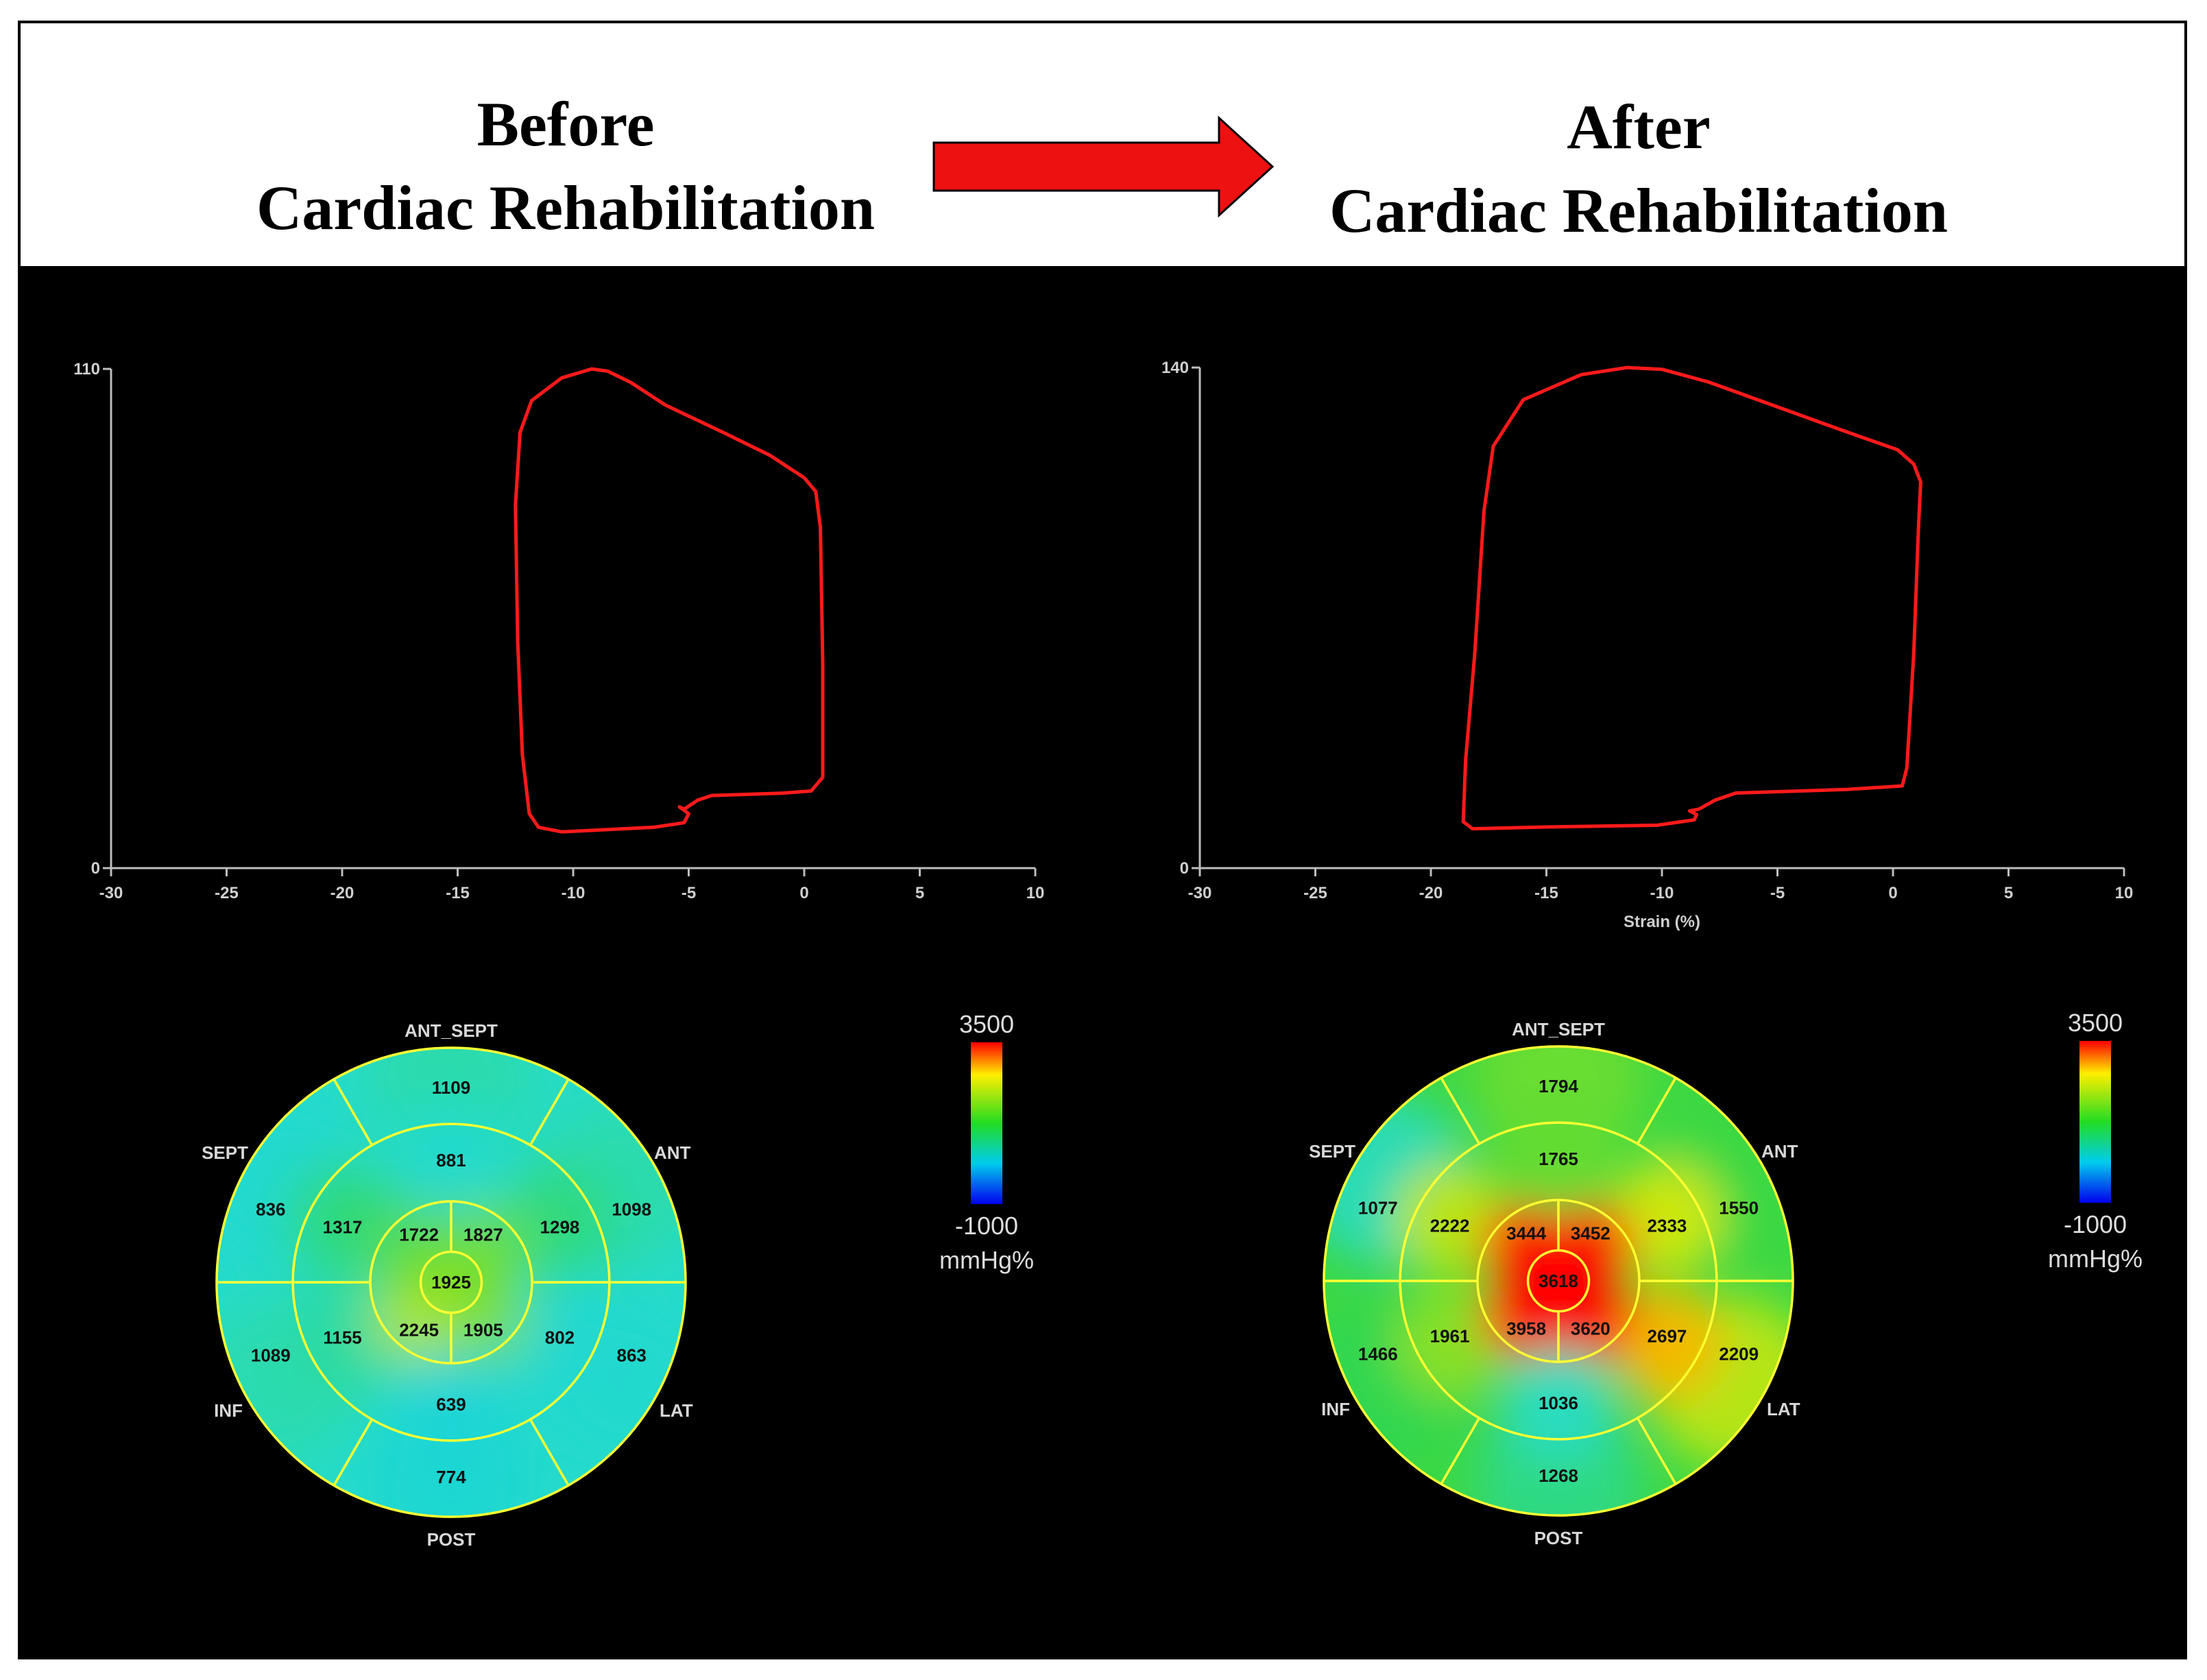  I want to click on basal-segment-value: 1794, so click(1558, 1086).